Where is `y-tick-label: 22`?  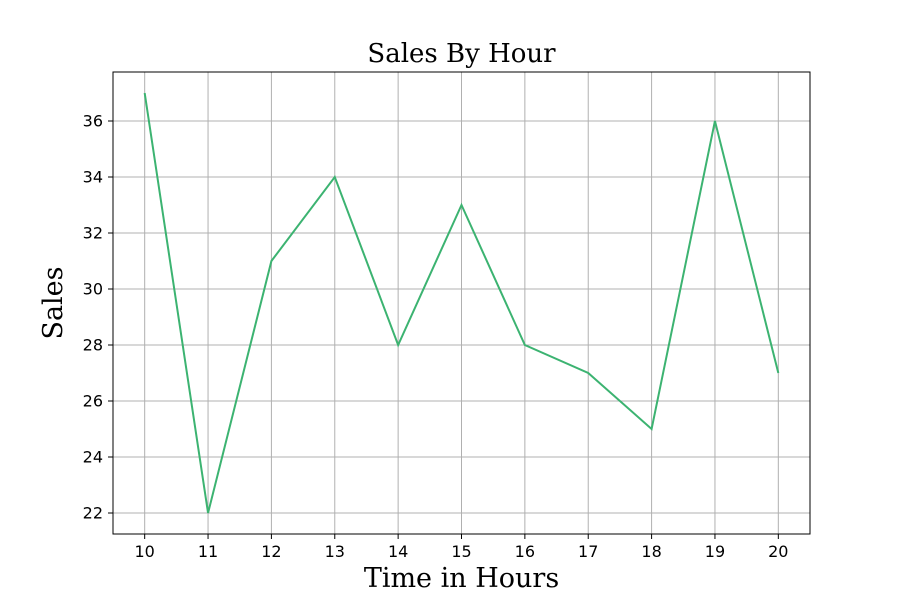 y-tick-label: 22 is located at coordinates (93, 513).